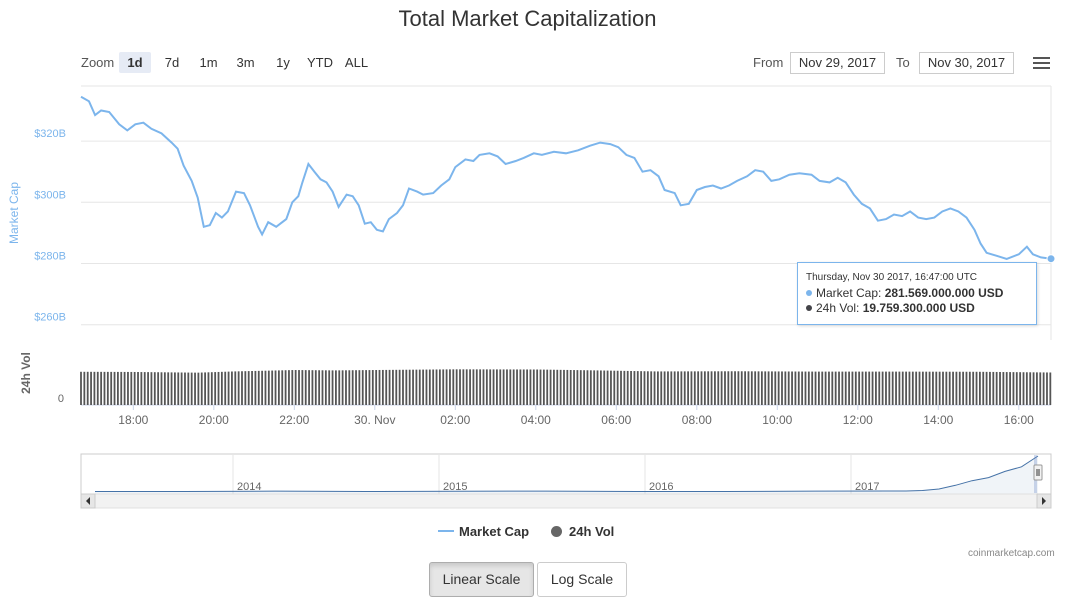 The image size is (1075, 604). What do you see at coordinates (294, 420) in the screenshot?
I see `x-tick-label: 22:00` at bounding box center [294, 420].